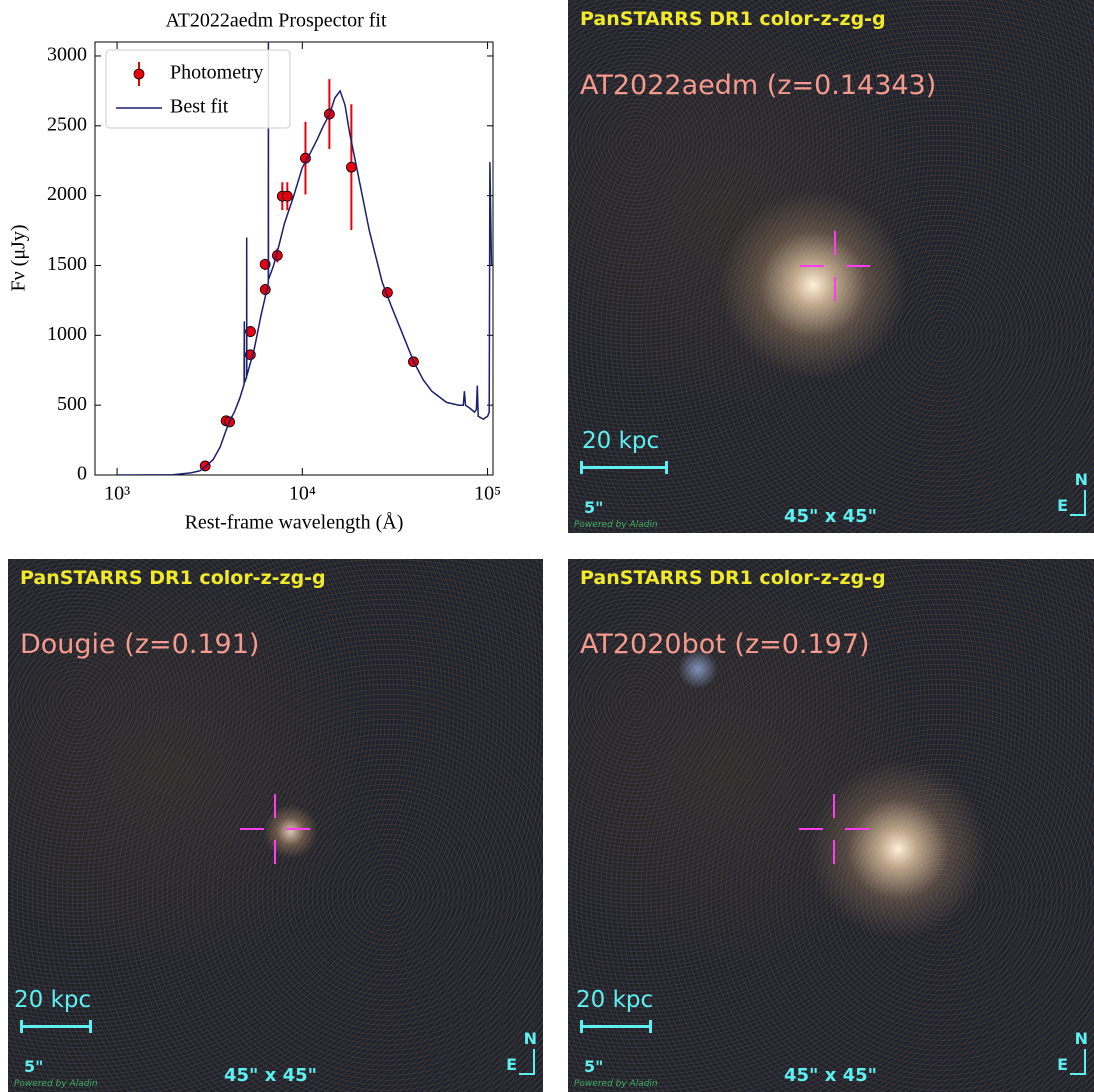 This screenshot has height=1092, width=1094. Describe the element at coordinates (67, 264) in the screenshot. I see `y-tick-label: 1500` at that location.